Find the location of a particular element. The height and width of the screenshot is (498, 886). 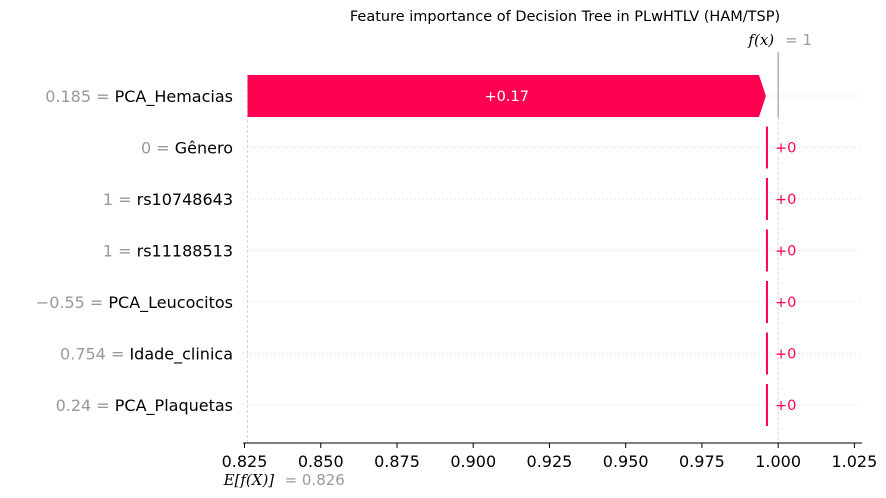

x-tick-label: 0.850 is located at coordinates (321, 461).